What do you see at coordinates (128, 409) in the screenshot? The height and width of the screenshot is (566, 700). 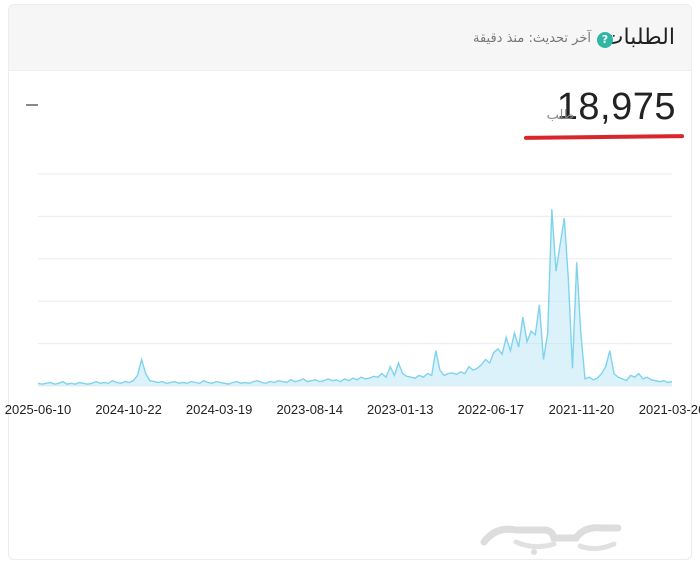 I see `x-tick-label: 2024-10-22` at bounding box center [128, 409].